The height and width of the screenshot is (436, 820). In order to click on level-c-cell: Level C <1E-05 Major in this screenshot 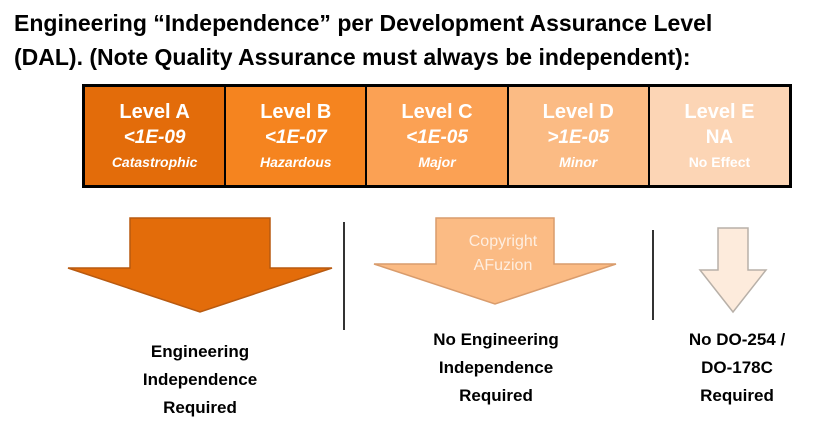, I will do `click(438, 136)`.